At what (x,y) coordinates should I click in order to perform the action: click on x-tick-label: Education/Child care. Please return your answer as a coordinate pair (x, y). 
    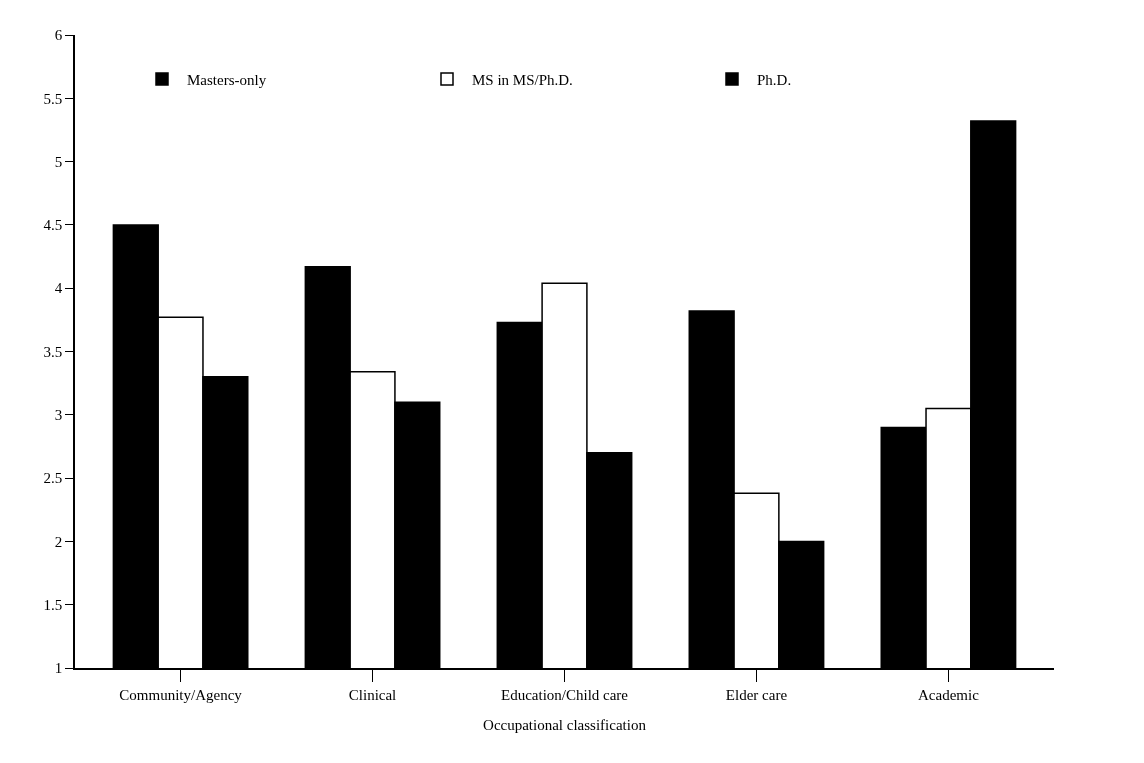
    Looking at the image, I should click on (564, 694).